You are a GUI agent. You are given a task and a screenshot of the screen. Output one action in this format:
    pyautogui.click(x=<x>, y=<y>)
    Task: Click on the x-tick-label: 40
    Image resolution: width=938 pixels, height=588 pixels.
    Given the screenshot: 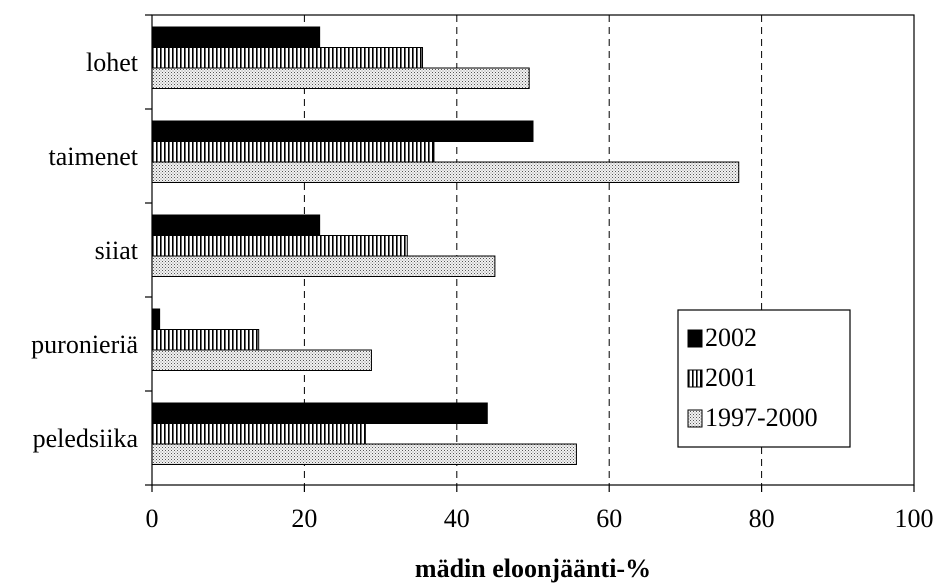 What is the action you would take?
    pyautogui.click(x=457, y=518)
    